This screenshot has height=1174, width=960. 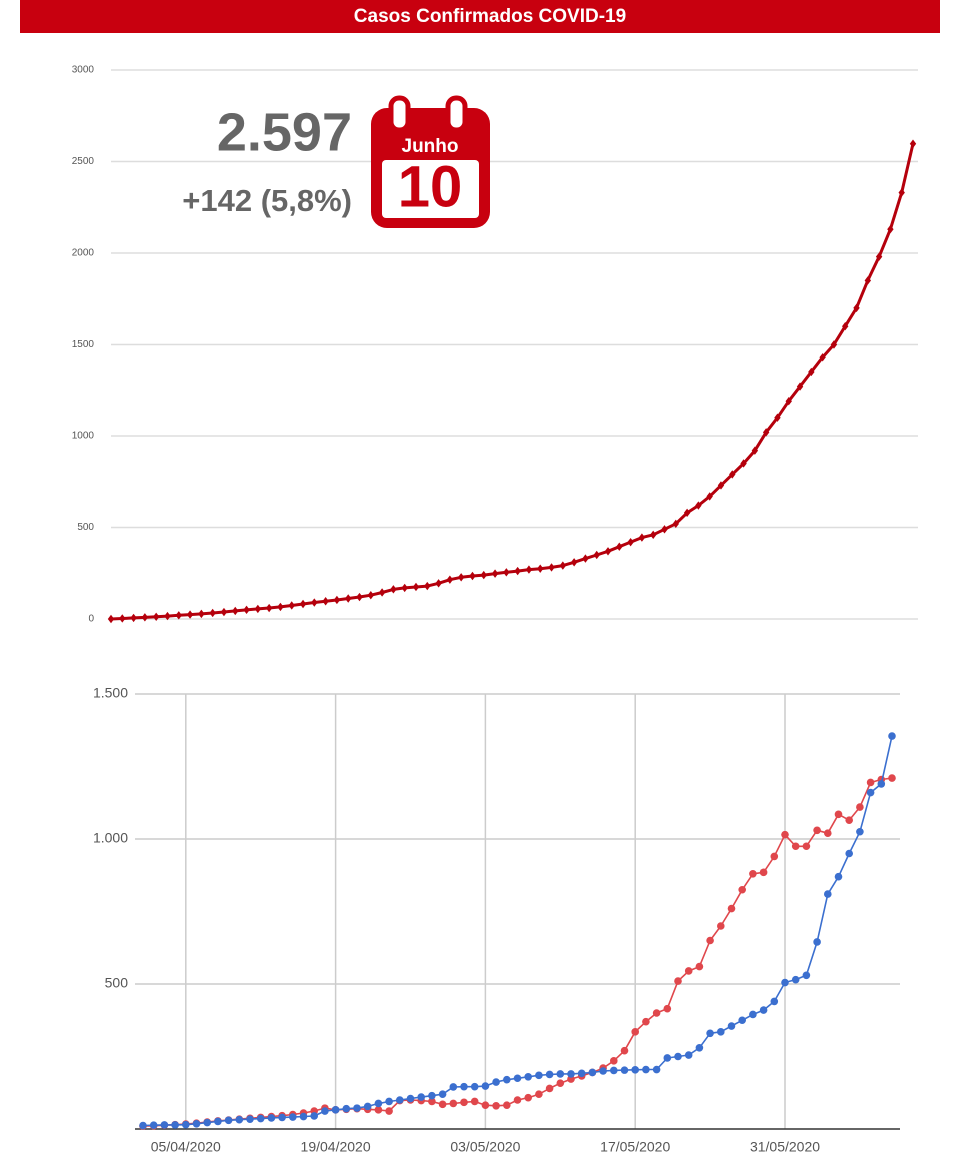 What do you see at coordinates (480, 16) in the screenshot?
I see `title-bar` at bounding box center [480, 16].